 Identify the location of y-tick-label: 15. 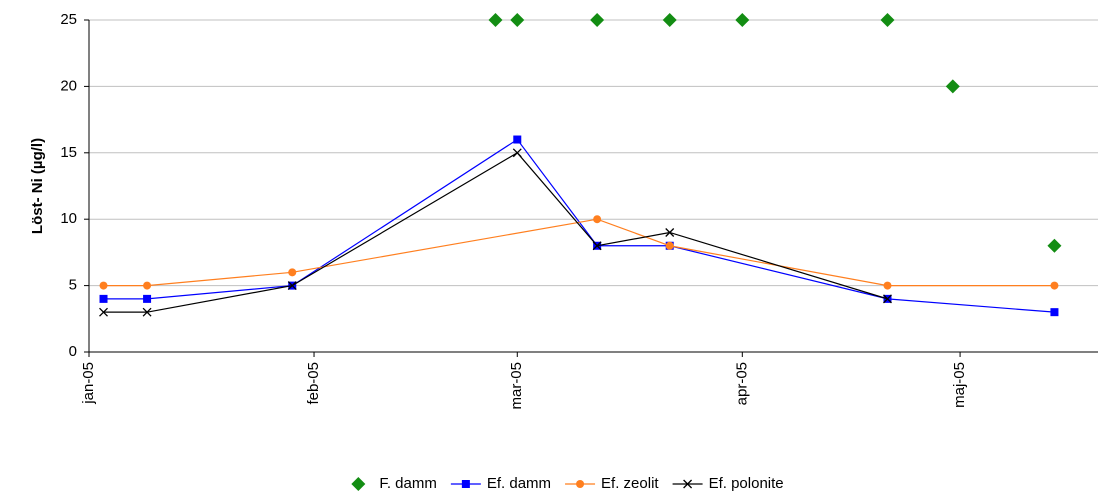
(68, 152).